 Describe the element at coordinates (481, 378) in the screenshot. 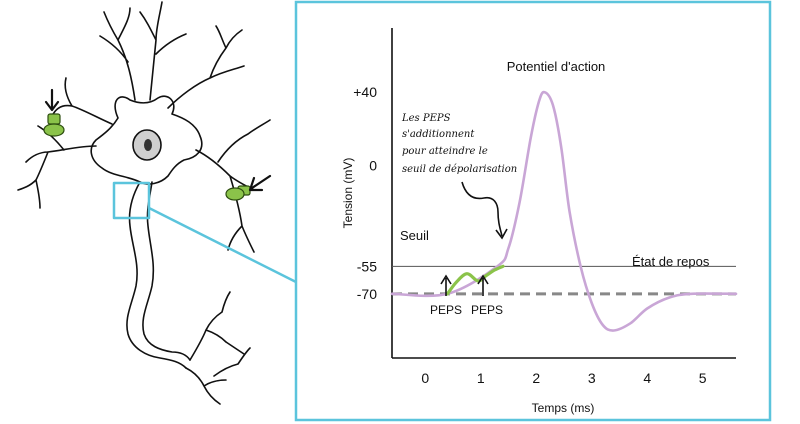

I see `x-tick-label: 1` at that location.